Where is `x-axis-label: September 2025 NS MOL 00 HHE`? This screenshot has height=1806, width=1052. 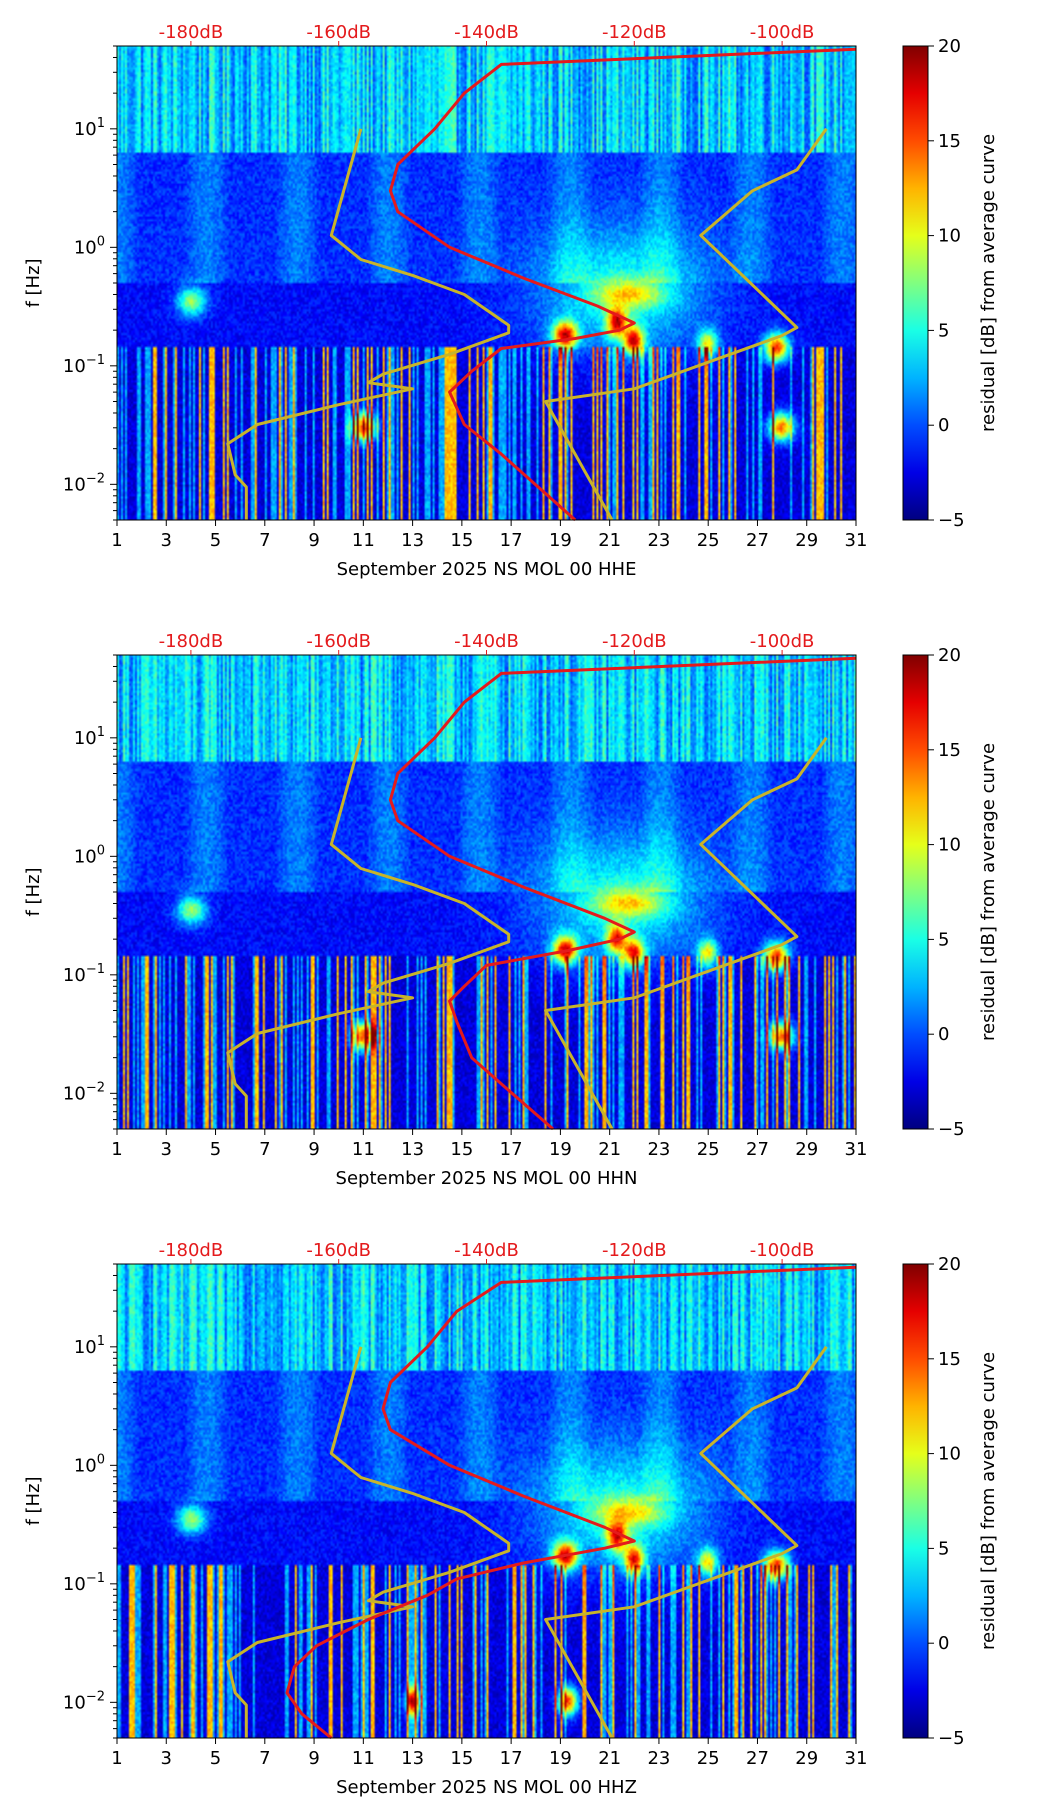 x-axis-label: September 2025 NS MOL 00 HHE is located at coordinates (487, 569).